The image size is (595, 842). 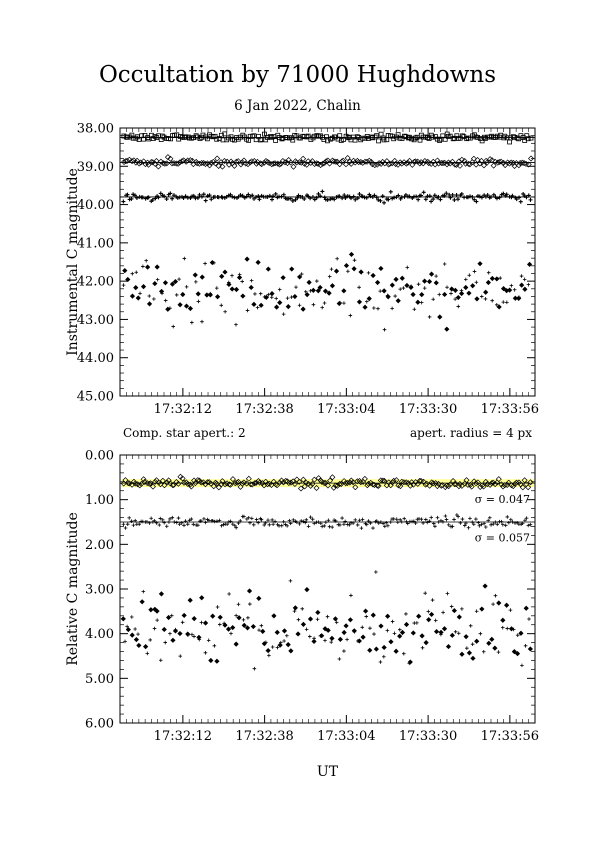 I want to click on instrumental-x-tick-label: 17:33:30, so click(x=428, y=409).